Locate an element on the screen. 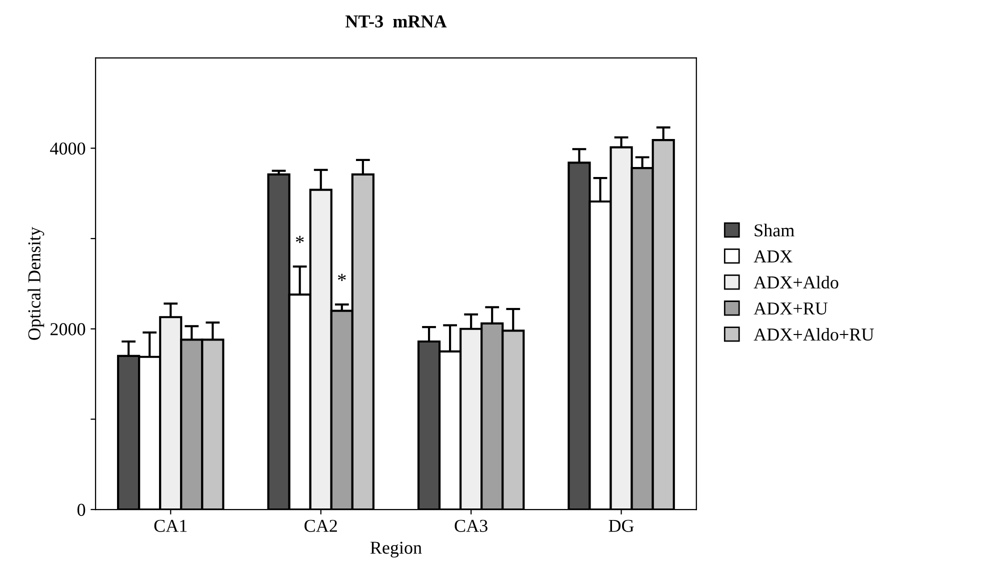 The image size is (985, 579). y-tick-label: 4000 is located at coordinates (68, 148).